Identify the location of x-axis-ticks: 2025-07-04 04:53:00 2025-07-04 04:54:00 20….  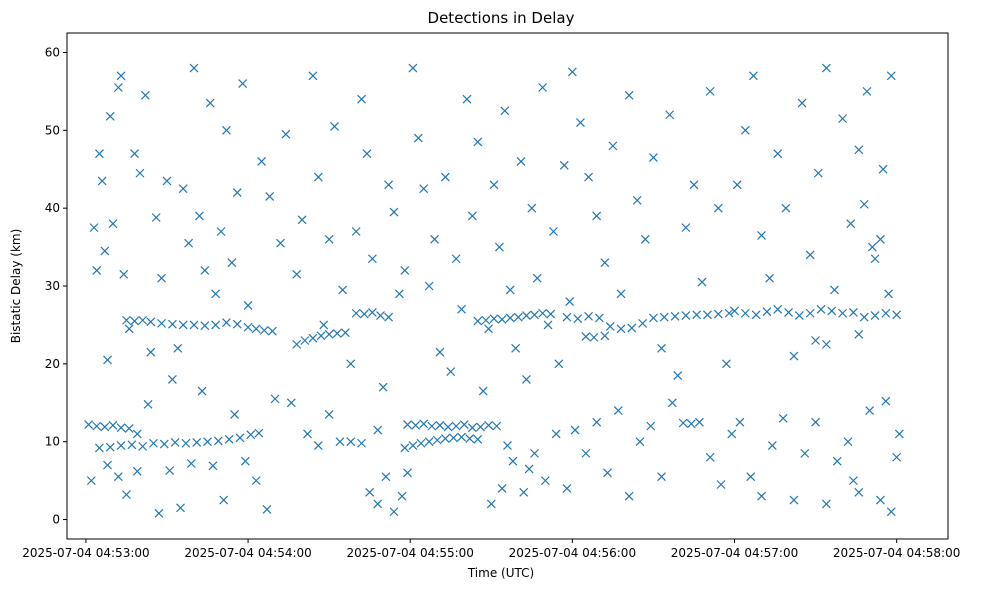
(491, 549).